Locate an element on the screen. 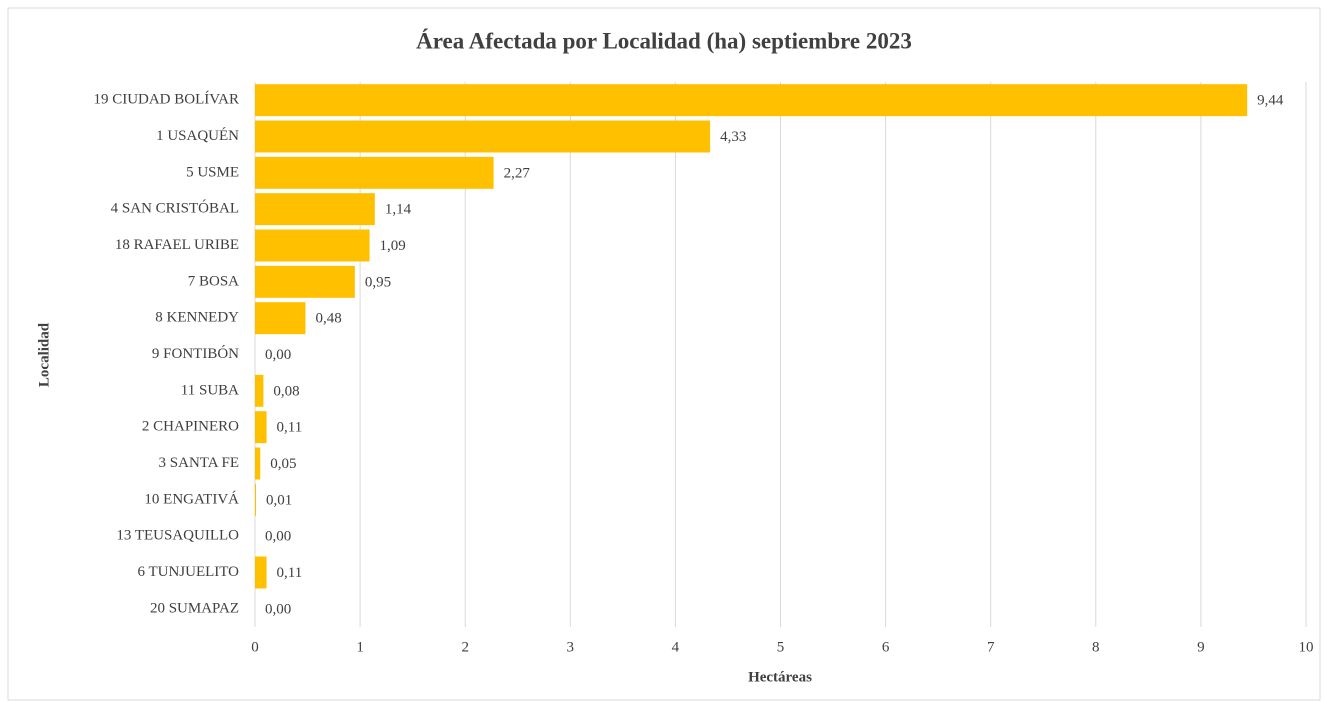 This screenshot has width=1327, height=706. x-tick-label: 5 is located at coordinates (781, 647).